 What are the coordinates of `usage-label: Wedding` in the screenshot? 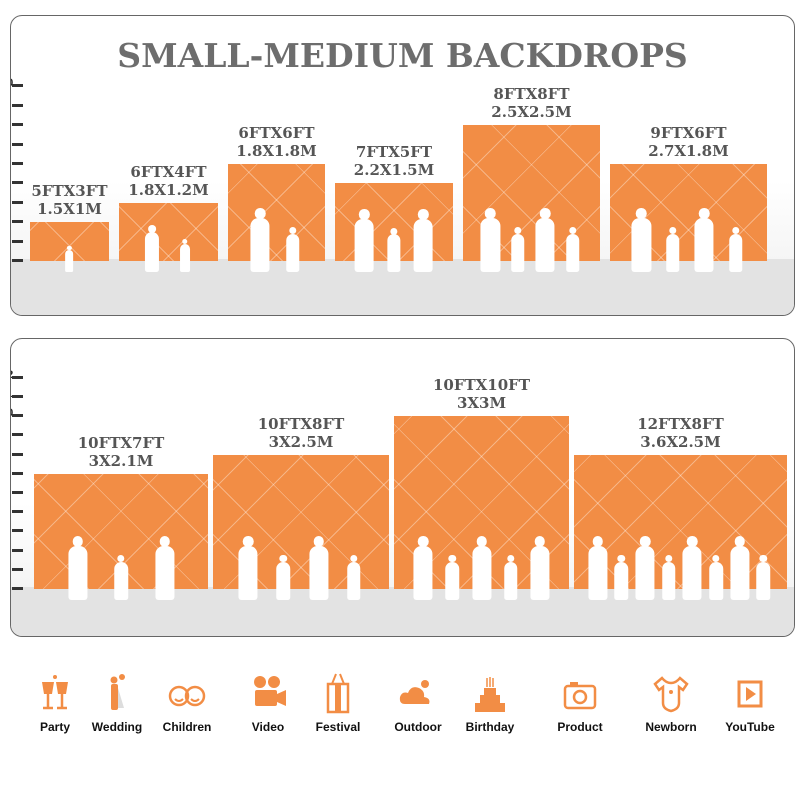 It's located at (117, 727).